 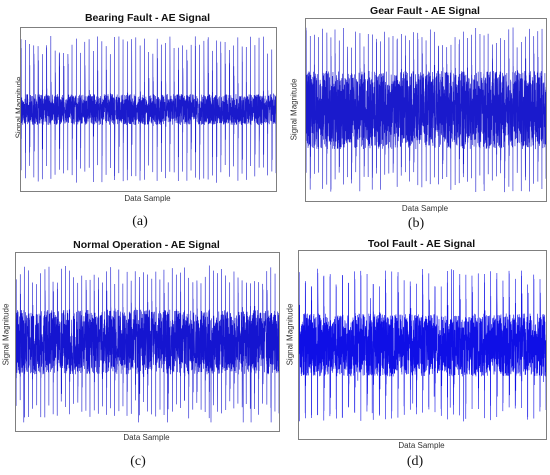 I want to click on panel-caption: (a), so click(x=140, y=221).